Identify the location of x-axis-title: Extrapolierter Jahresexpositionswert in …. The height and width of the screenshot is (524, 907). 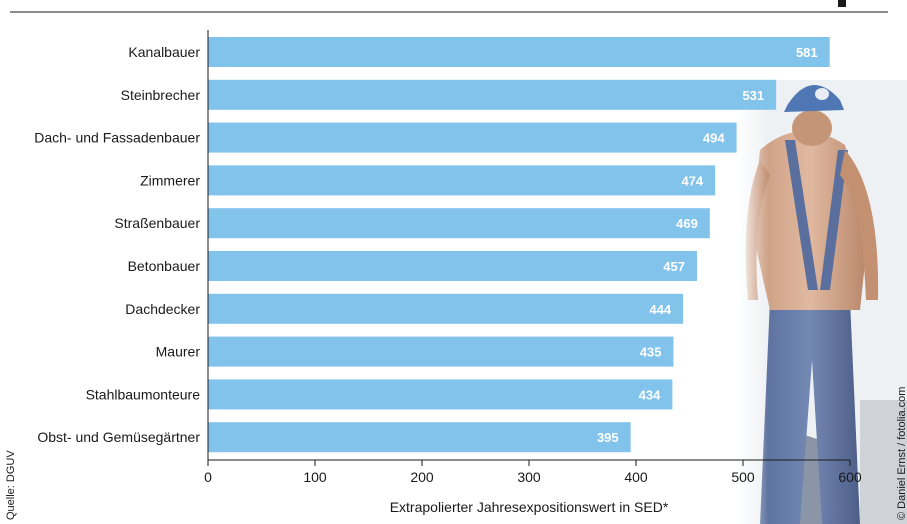
(529, 507).